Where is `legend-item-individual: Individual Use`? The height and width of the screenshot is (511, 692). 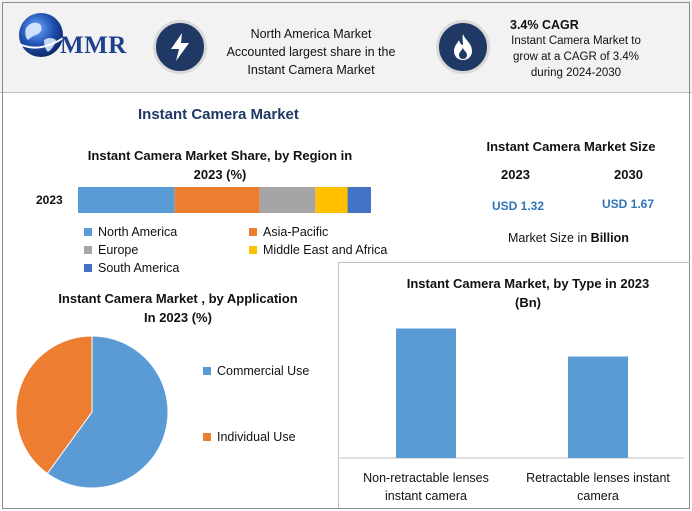 legend-item-individual: Individual Use is located at coordinates (249, 437).